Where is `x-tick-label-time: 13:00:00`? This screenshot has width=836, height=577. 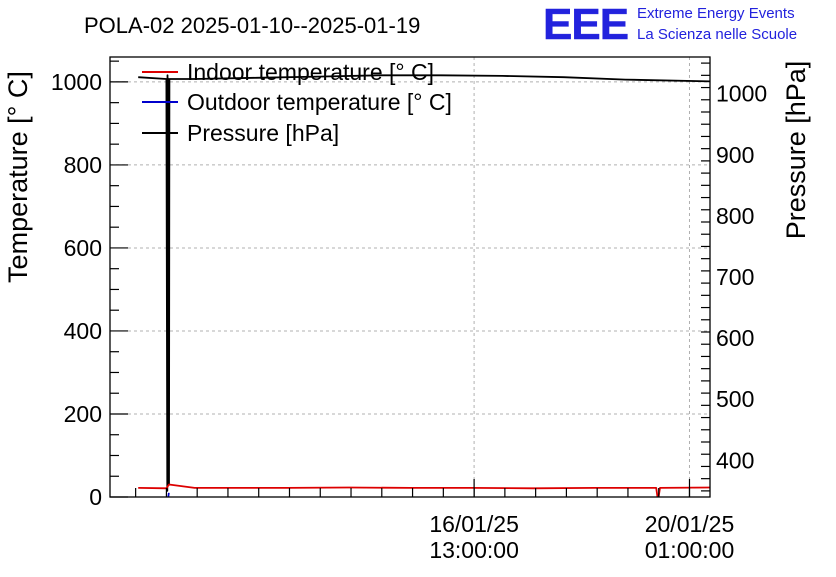
x-tick-label-time: 13:00:00 is located at coordinates (474, 550).